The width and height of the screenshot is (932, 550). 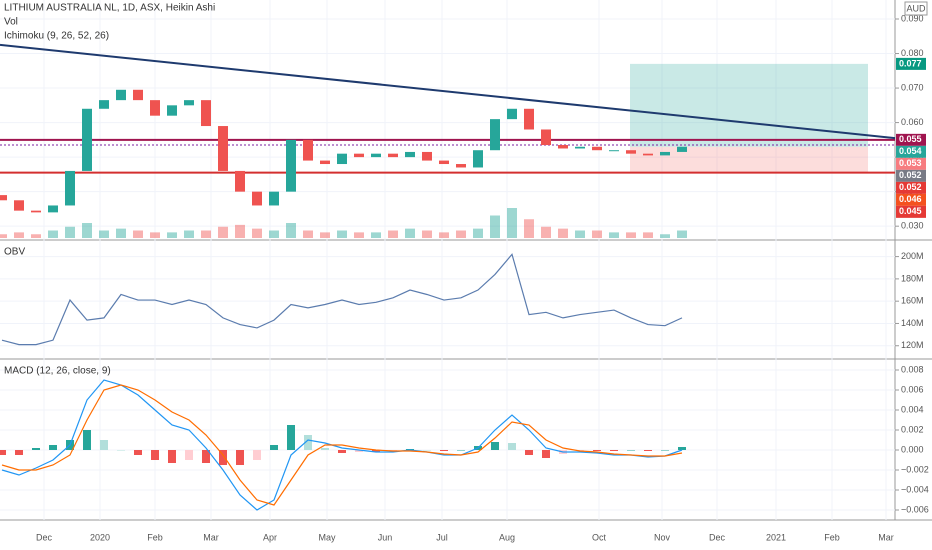 What do you see at coordinates (912, 18) in the screenshot?
I see `y-tick-label: 0.090` at bounding box center [912, 18].